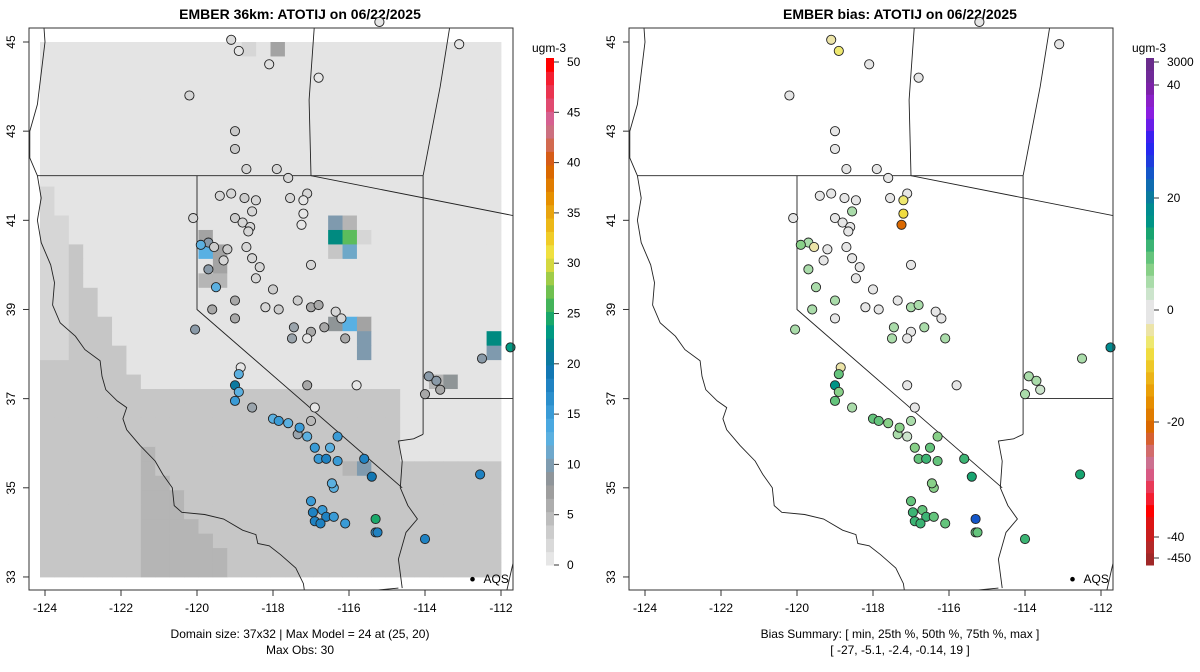 The height and width of the screenshot is (672, 1200). What do you see at coordinates (11, 309) in the screenshot?
I see `y-tick-label: 39` at bounding box center [11, 309].